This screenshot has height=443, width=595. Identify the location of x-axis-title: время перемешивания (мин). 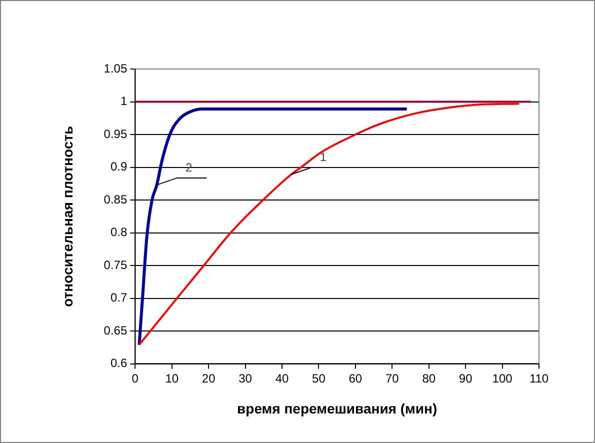
(337, 408).